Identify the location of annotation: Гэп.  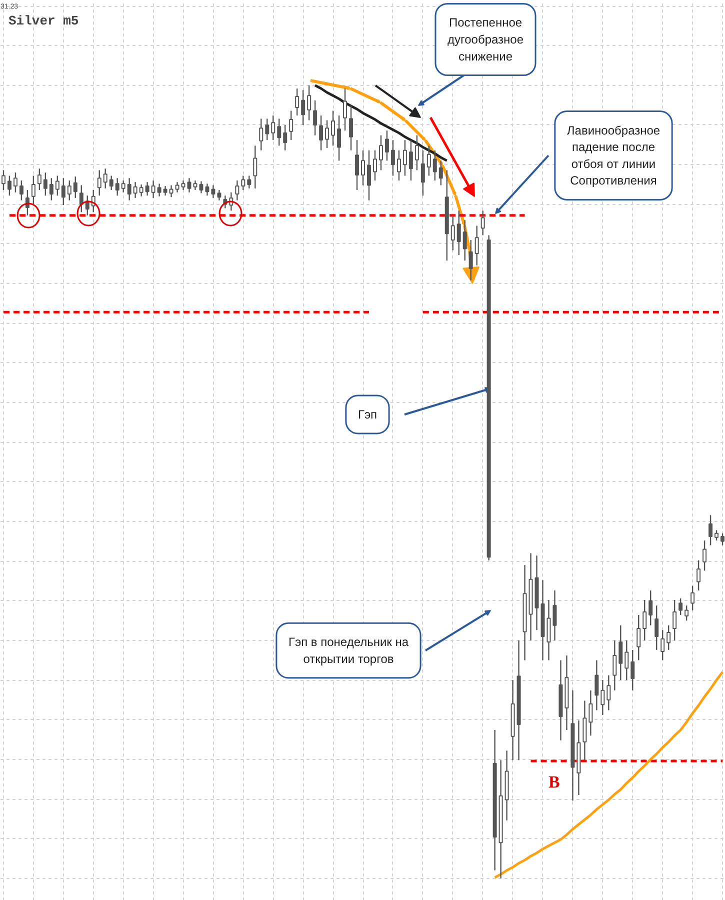
(368, 415).